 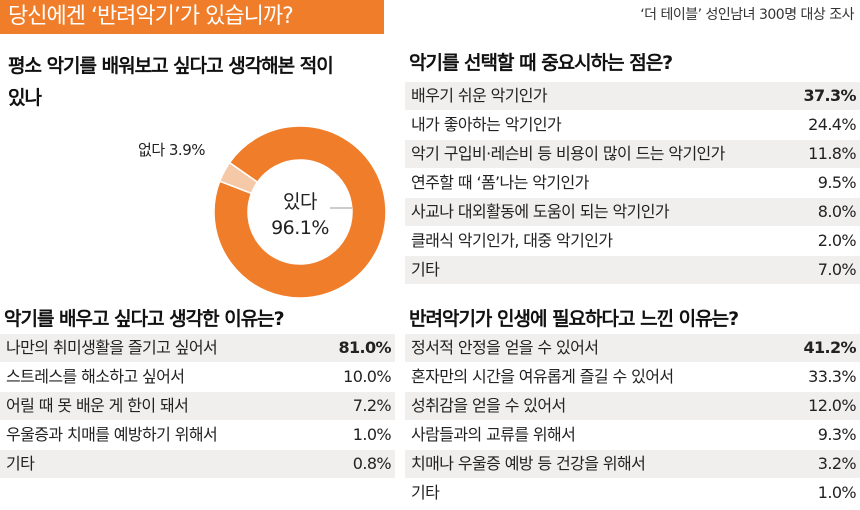 What do you see at coordinates (97, 405) in the screenshot?
I see `row-label: 어릴 때 못 배운 게 한이 돼서` at bounding box center [97, 405].